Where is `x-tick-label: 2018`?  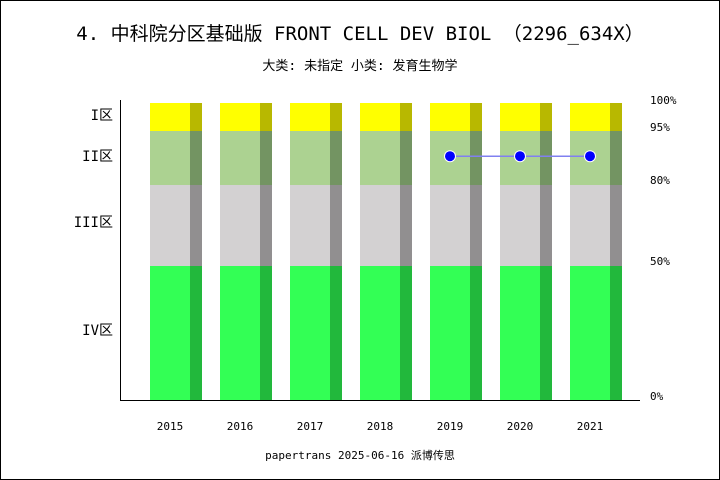 x-tick-label: 2018 is located at coordinates (380, 426).